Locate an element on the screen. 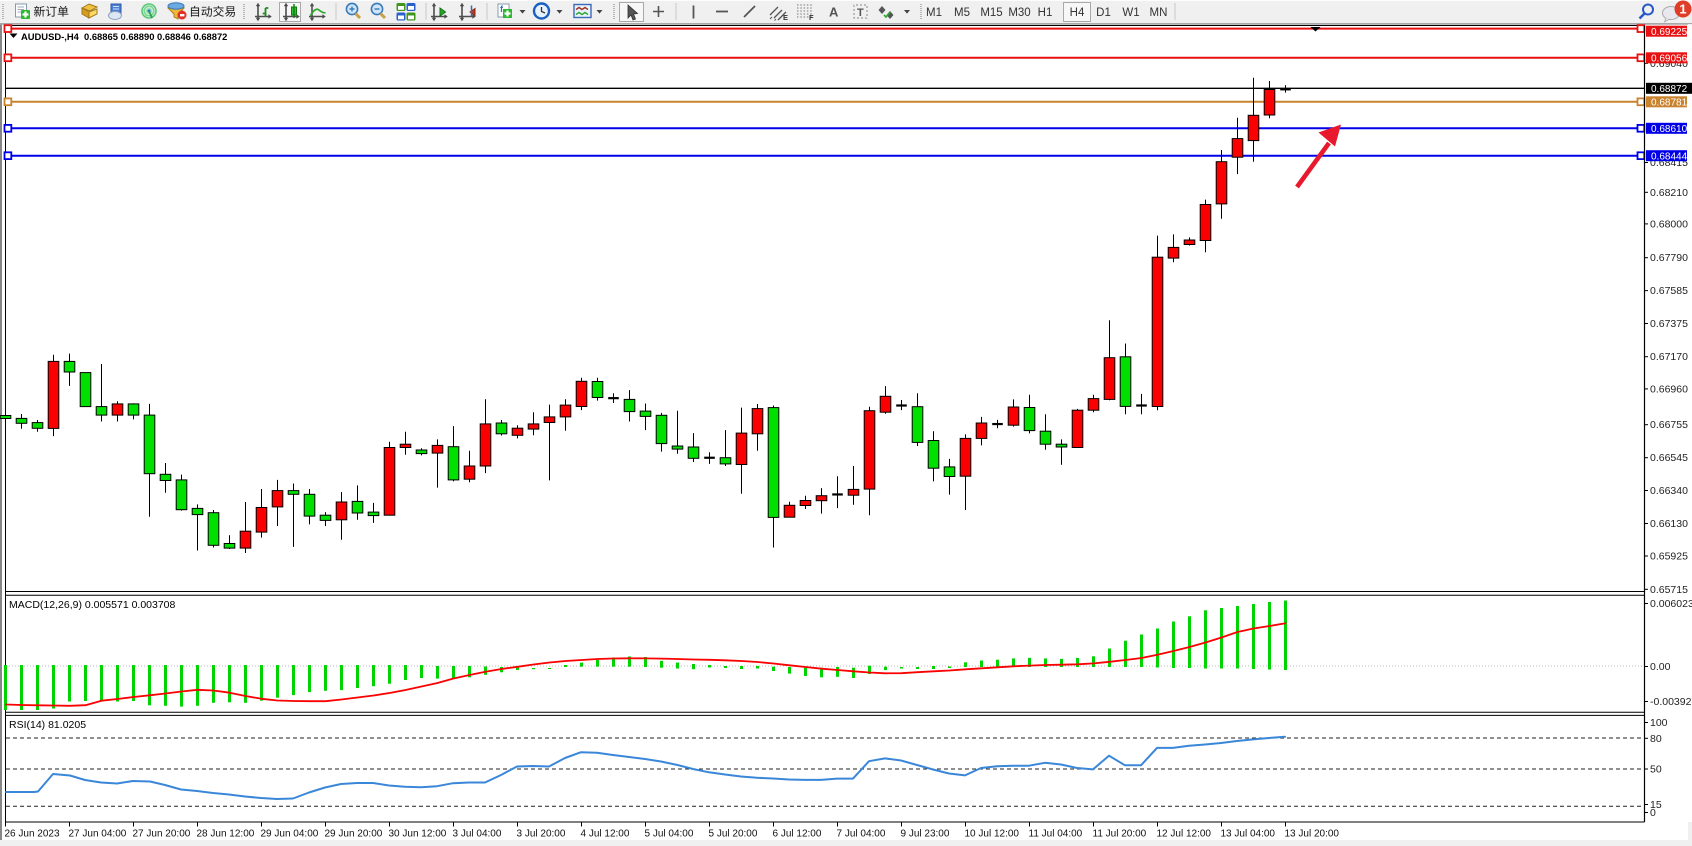 This screenshot has height=846, width=1692. svg-text: M1 is located at coordinates (934, 13).